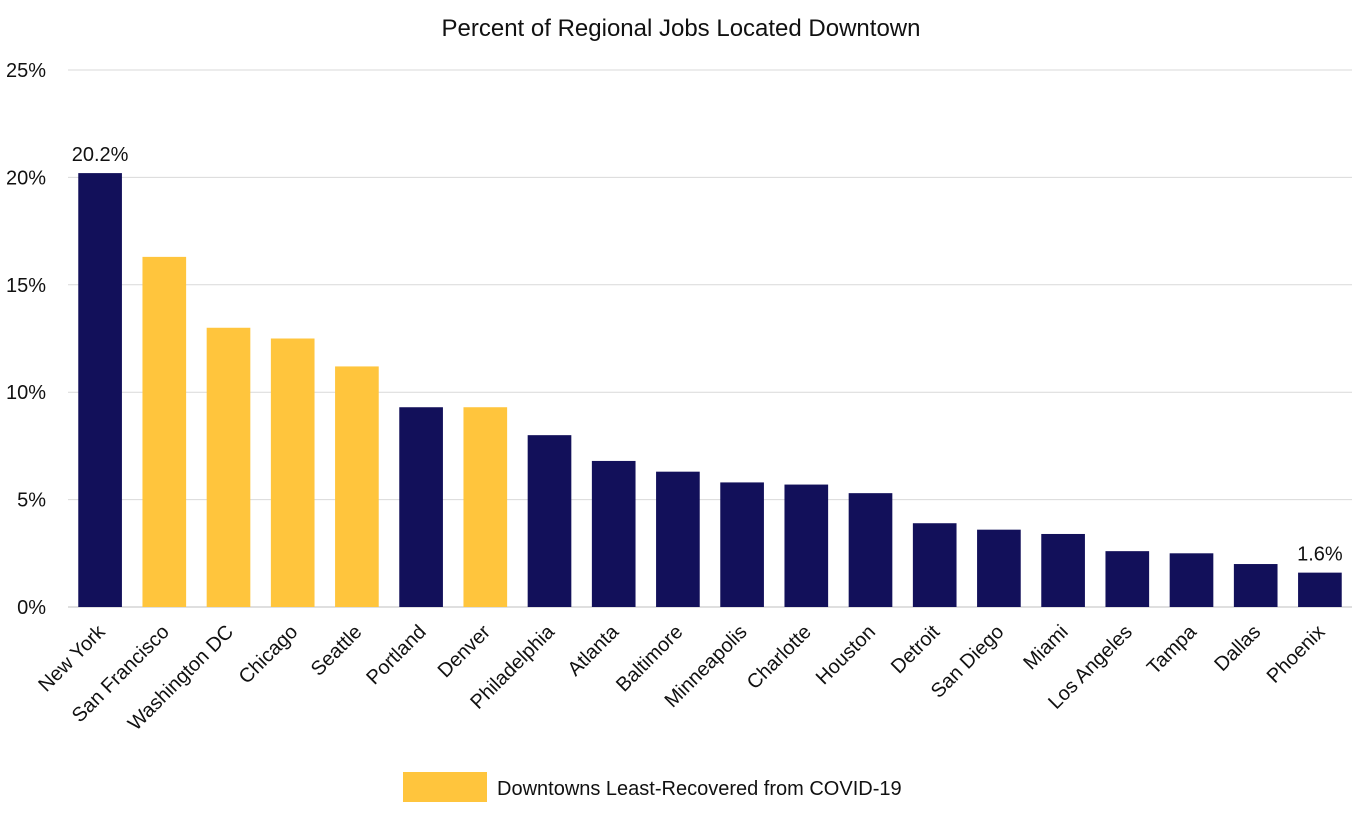 The width and height of the screenshot is (1362, 824). I want to click on x-tick-label: Houston, so click(846, 655).